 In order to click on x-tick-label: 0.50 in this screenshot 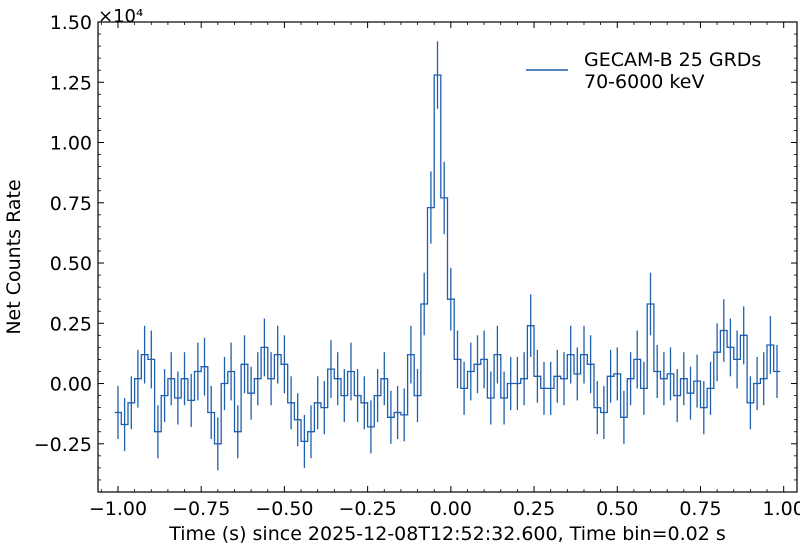, I will do `click(617, 509)`.